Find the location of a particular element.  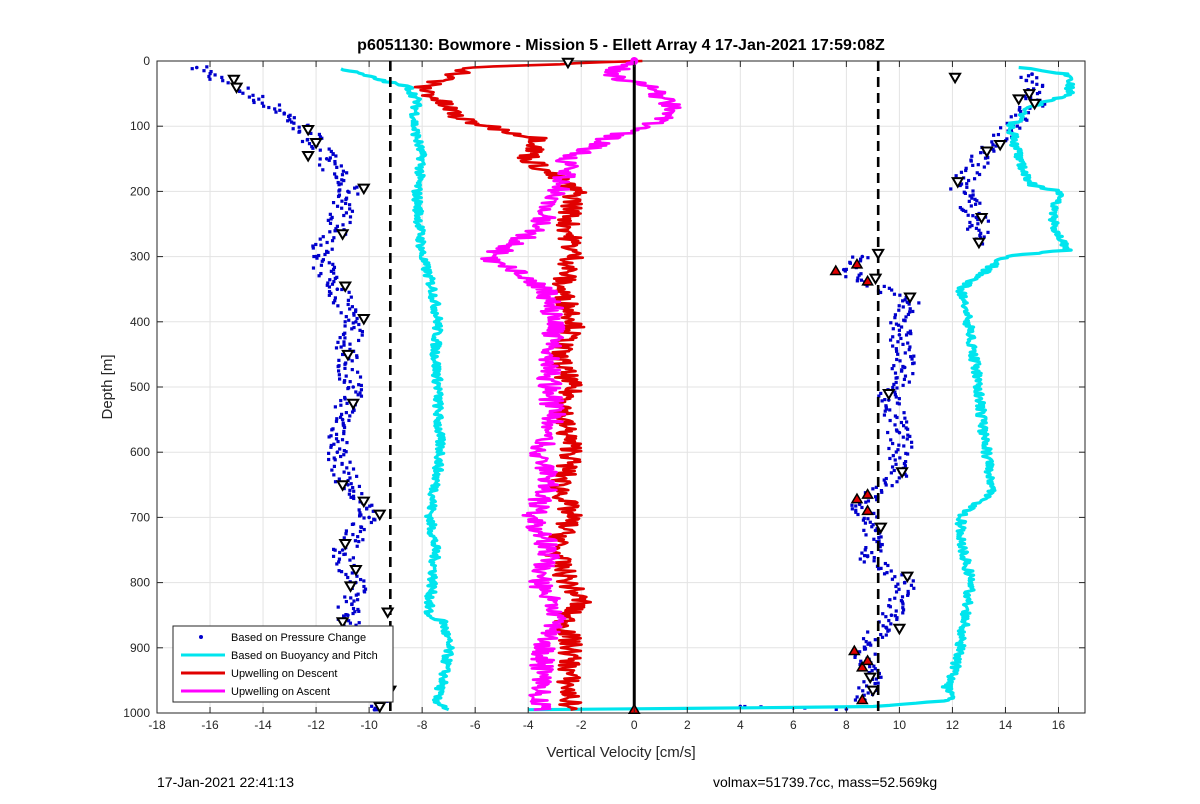

x-axis-label: Vertical Velocity [cm/s] is located at coordinates (620, 752).